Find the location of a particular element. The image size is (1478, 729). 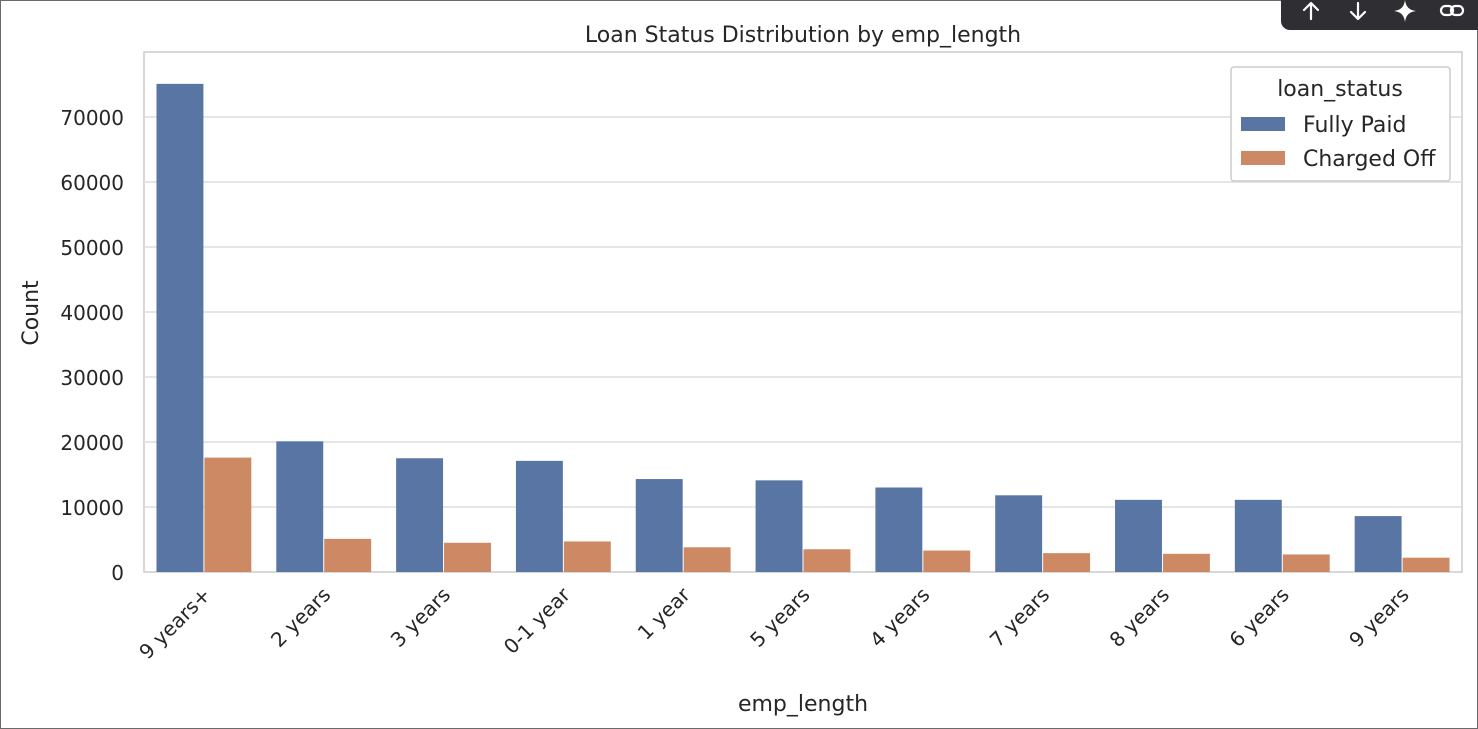

arrow-up-icon is located at coordinates (1310, 11).